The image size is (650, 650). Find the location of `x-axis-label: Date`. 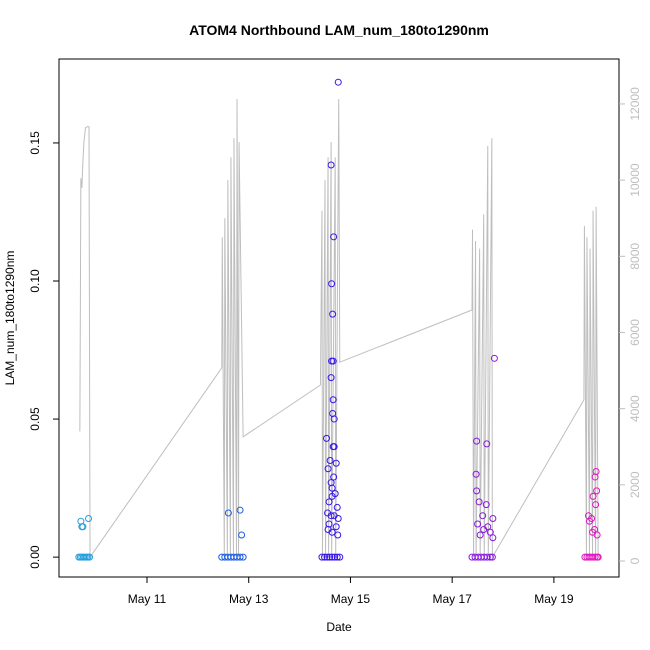

x-axis-label: Date is located at coordinates (339, 627).